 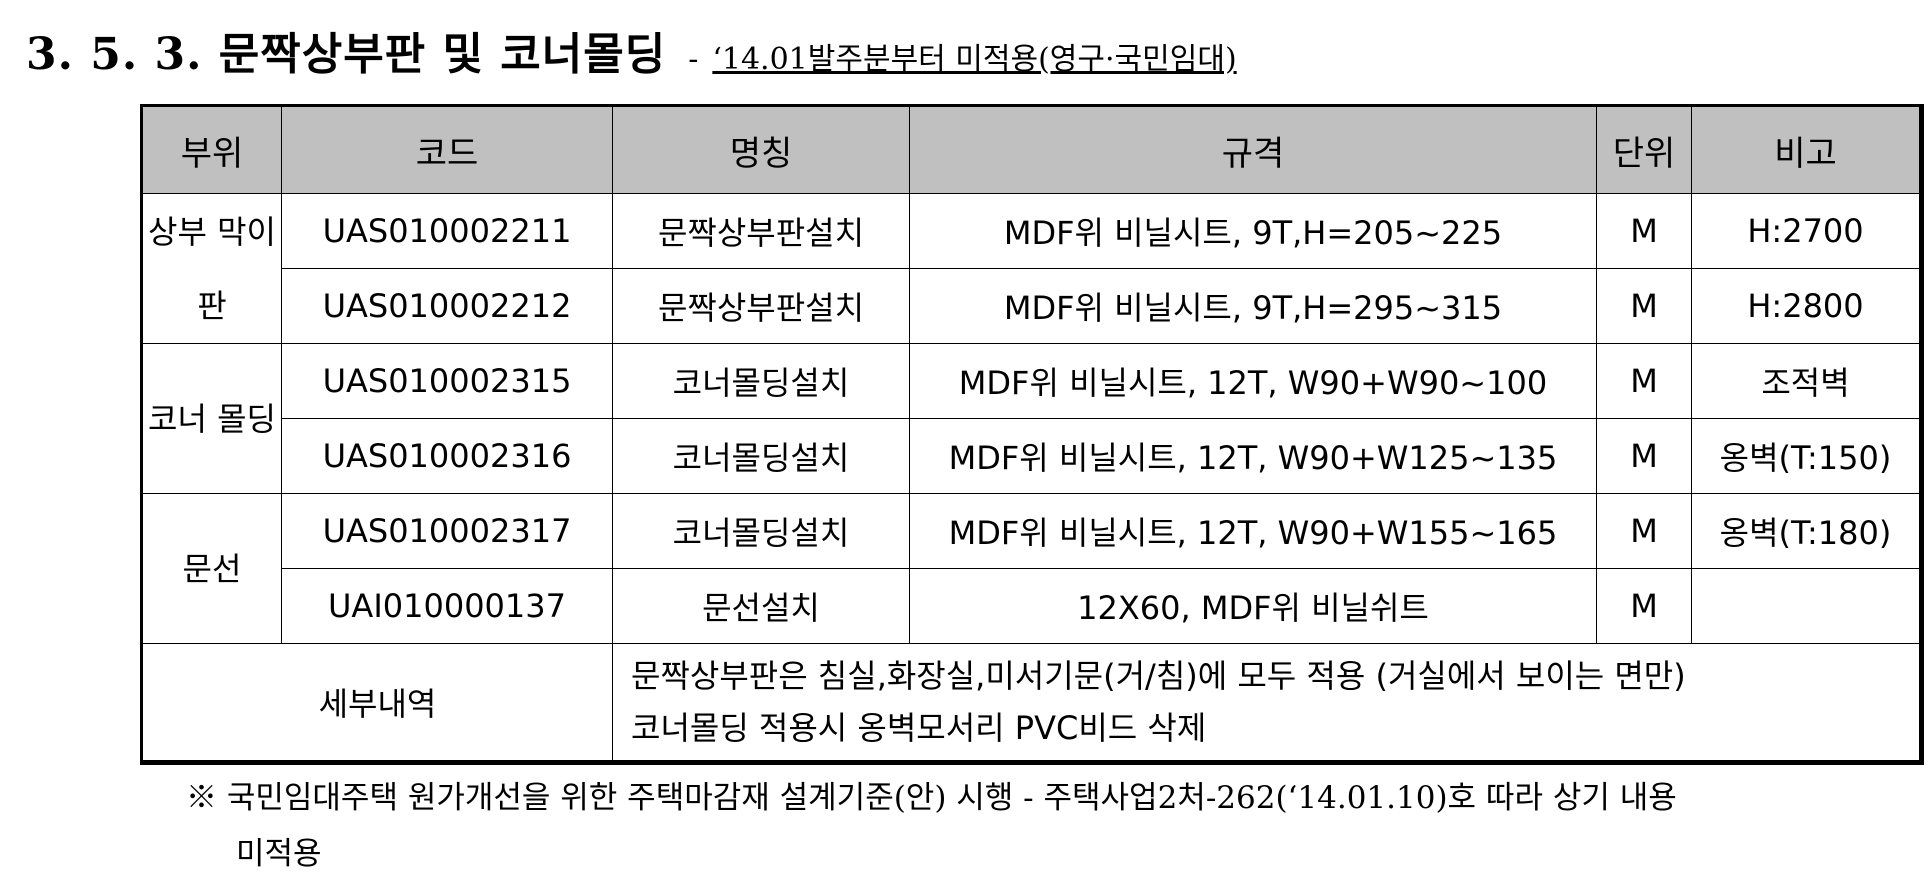 What do you see at coordinates (447, 306) in the screenshot?
I see `code-cell: UAS010002212` at bounding box center [447, 306].